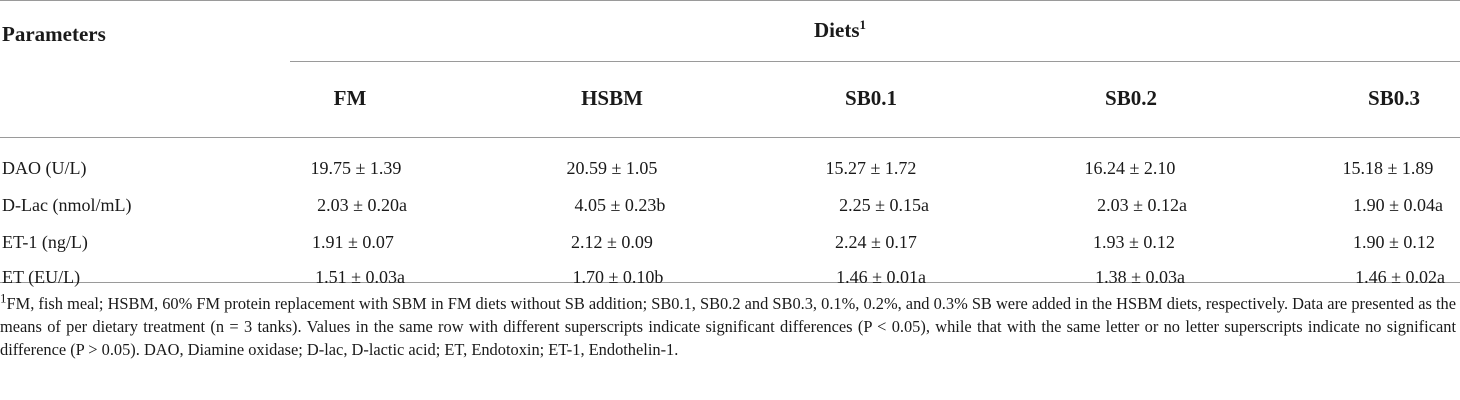  I want to click on header-rule, so click(730, 137).